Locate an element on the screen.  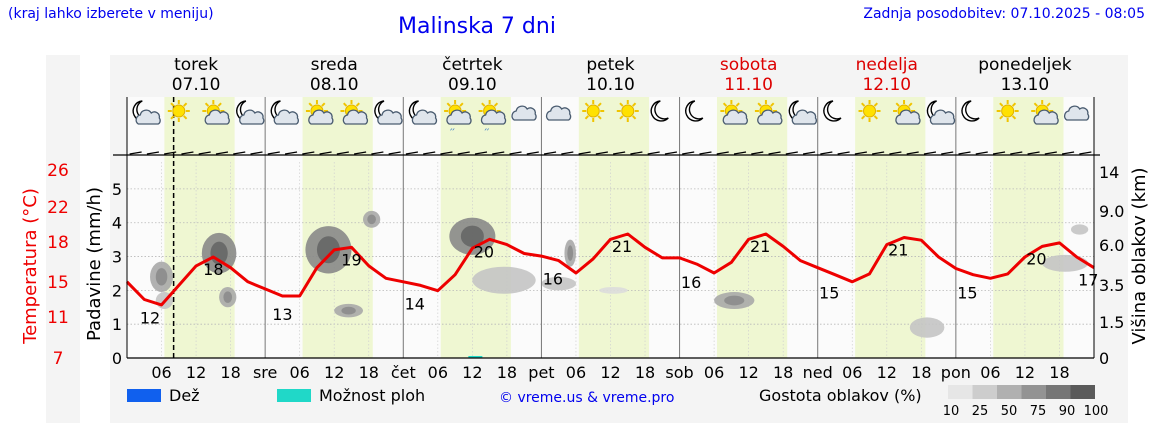
sun-cloud-rain-icon: ״ is located at coordinates (492, 118).